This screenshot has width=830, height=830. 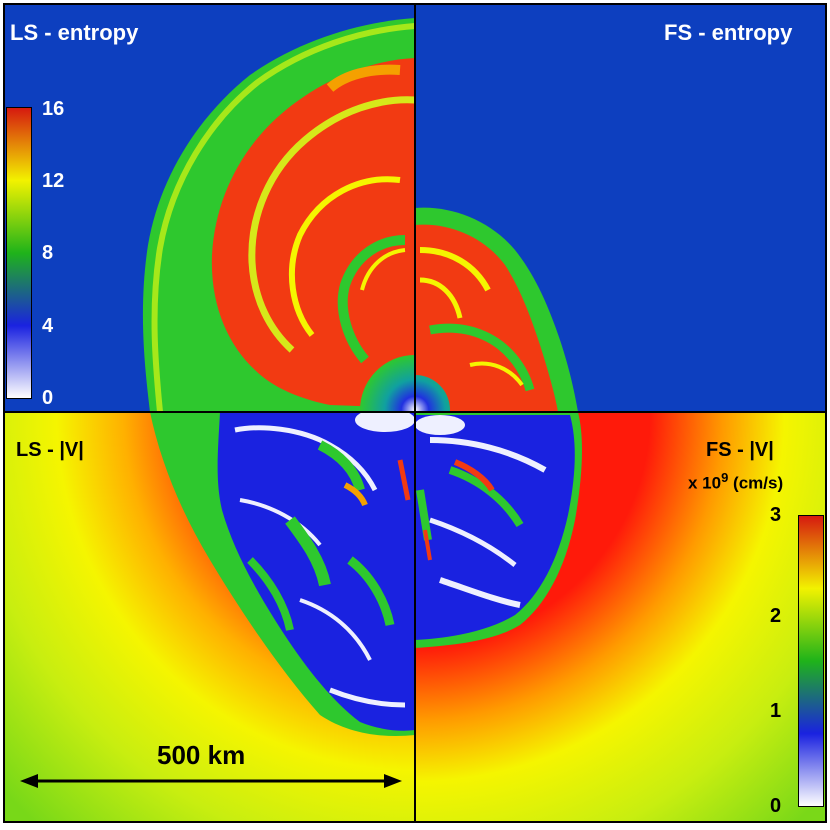 What do you see at coordinates (53, 181) in the screenshot?
I see `entropy-tick: 12` at bounding box center [53, 181].